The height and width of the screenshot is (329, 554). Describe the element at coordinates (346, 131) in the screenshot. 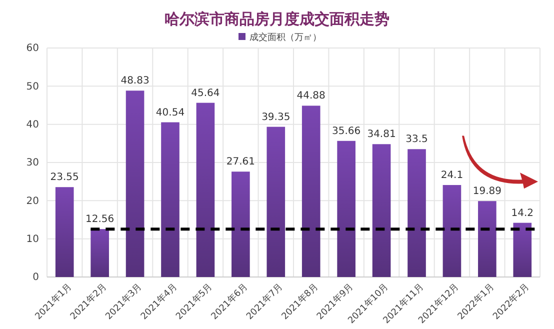

I see `data-label: 35.66` at that location.